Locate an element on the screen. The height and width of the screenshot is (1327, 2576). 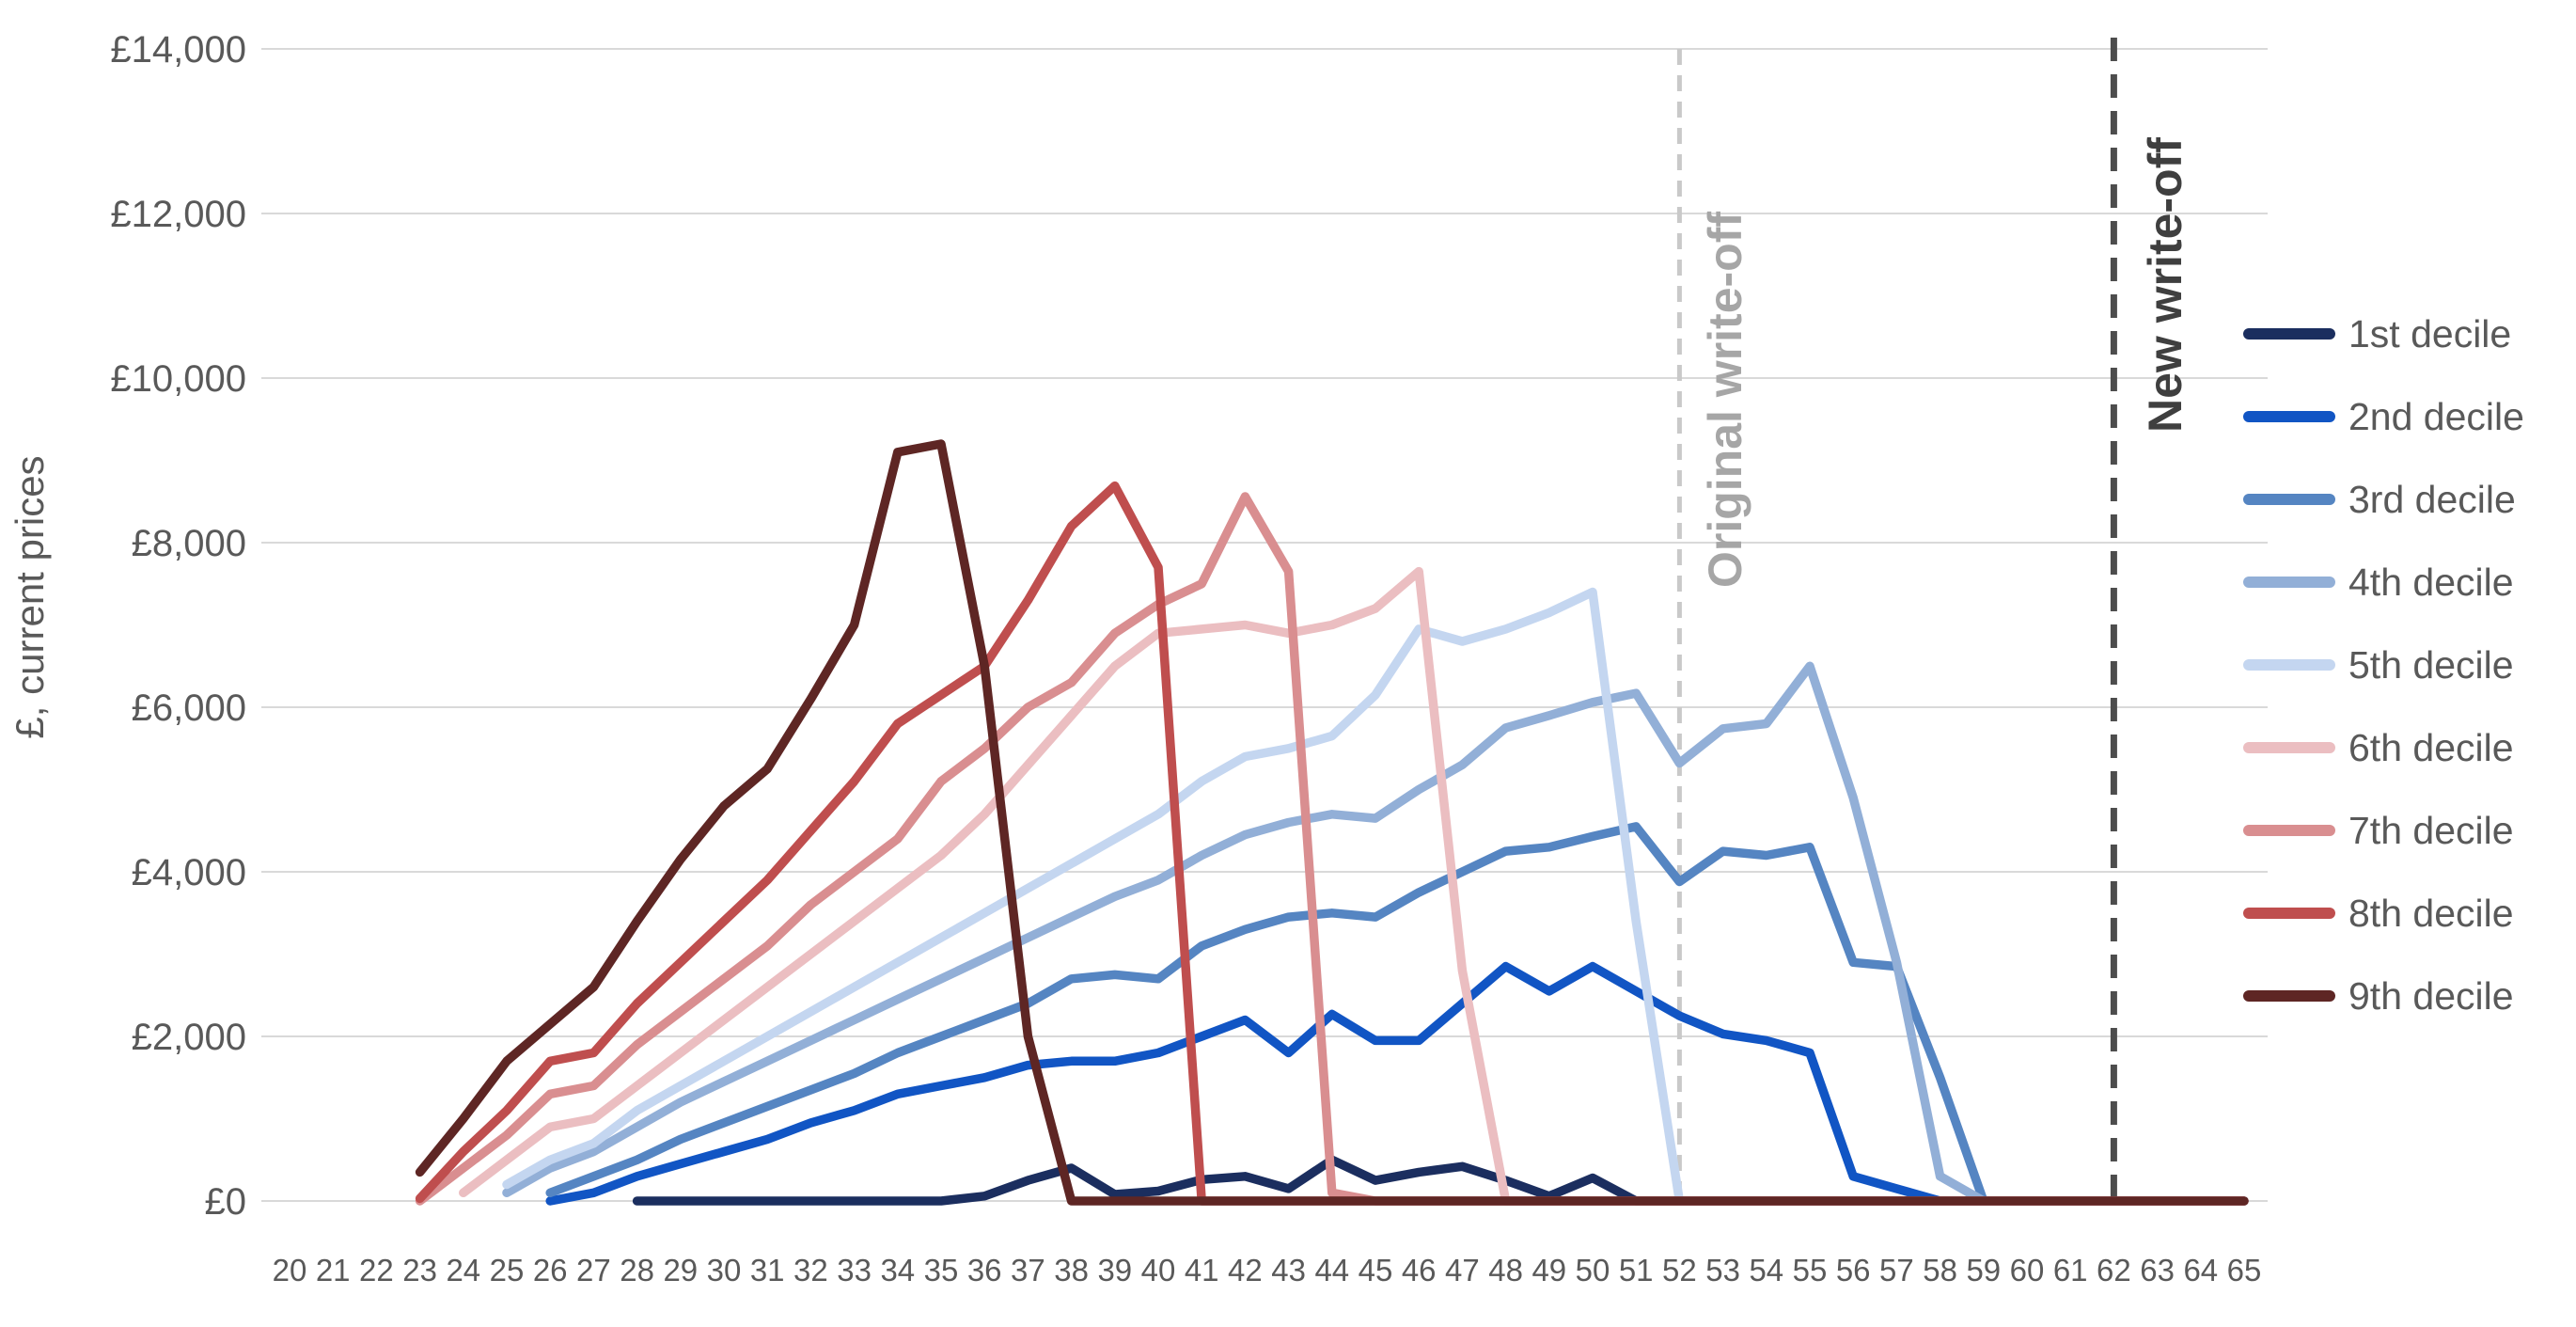
x-tick-label: 38 is located at coordinates (1071, 1270).